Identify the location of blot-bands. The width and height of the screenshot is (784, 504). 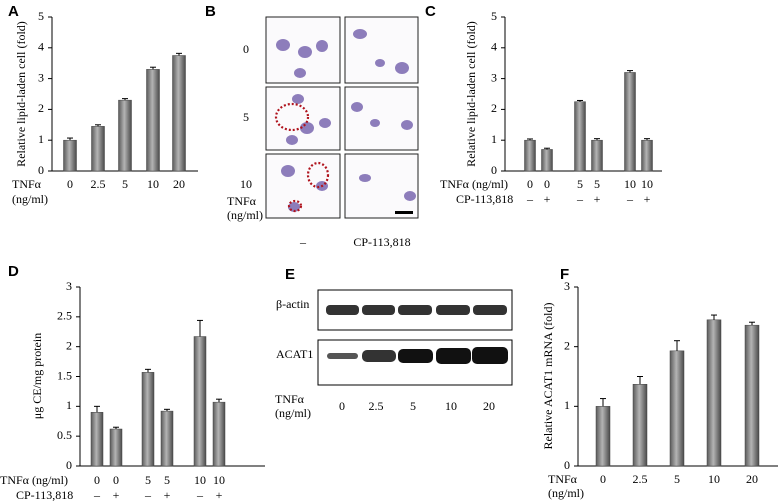
(417, 334).